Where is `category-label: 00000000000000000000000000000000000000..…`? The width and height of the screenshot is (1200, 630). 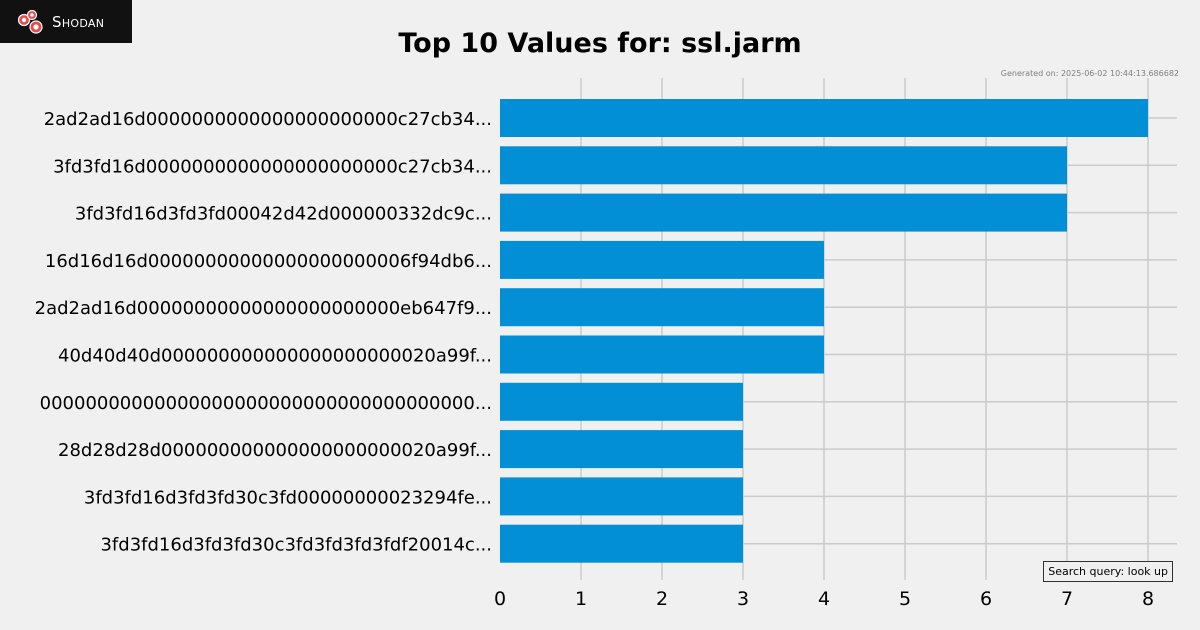
category-label: 00000000000000000000000000000000000000..… is located at coordinates (266, 403).